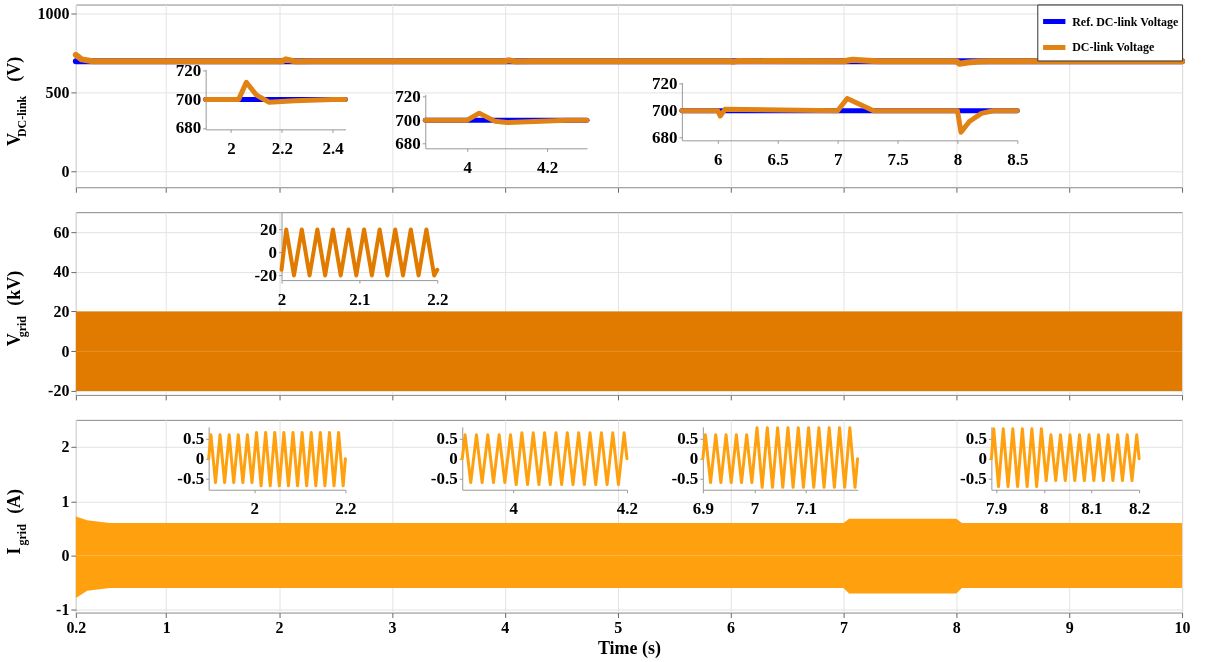 The width and height of the screenshot is (1211, 662). Describe the element at coordinates (53, 14) in the screenshot. I see `y-tick-label: 1000` at that location.